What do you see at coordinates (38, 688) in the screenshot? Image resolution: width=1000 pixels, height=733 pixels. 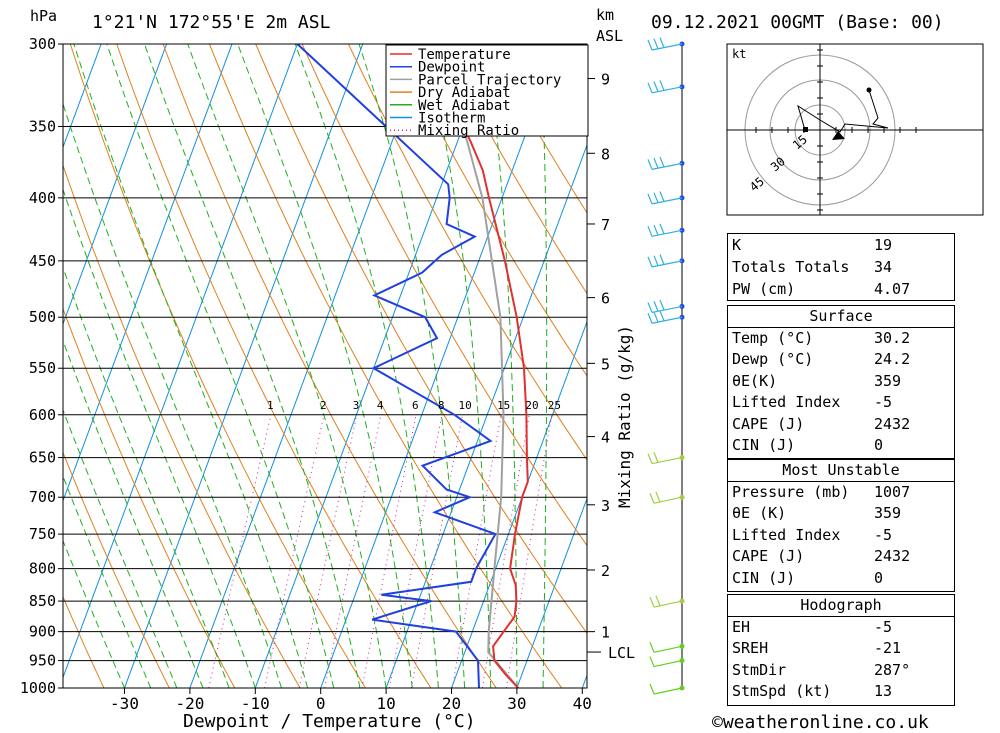 I see `pressure-tick-label: 1000` at bounding box center [38, 688].